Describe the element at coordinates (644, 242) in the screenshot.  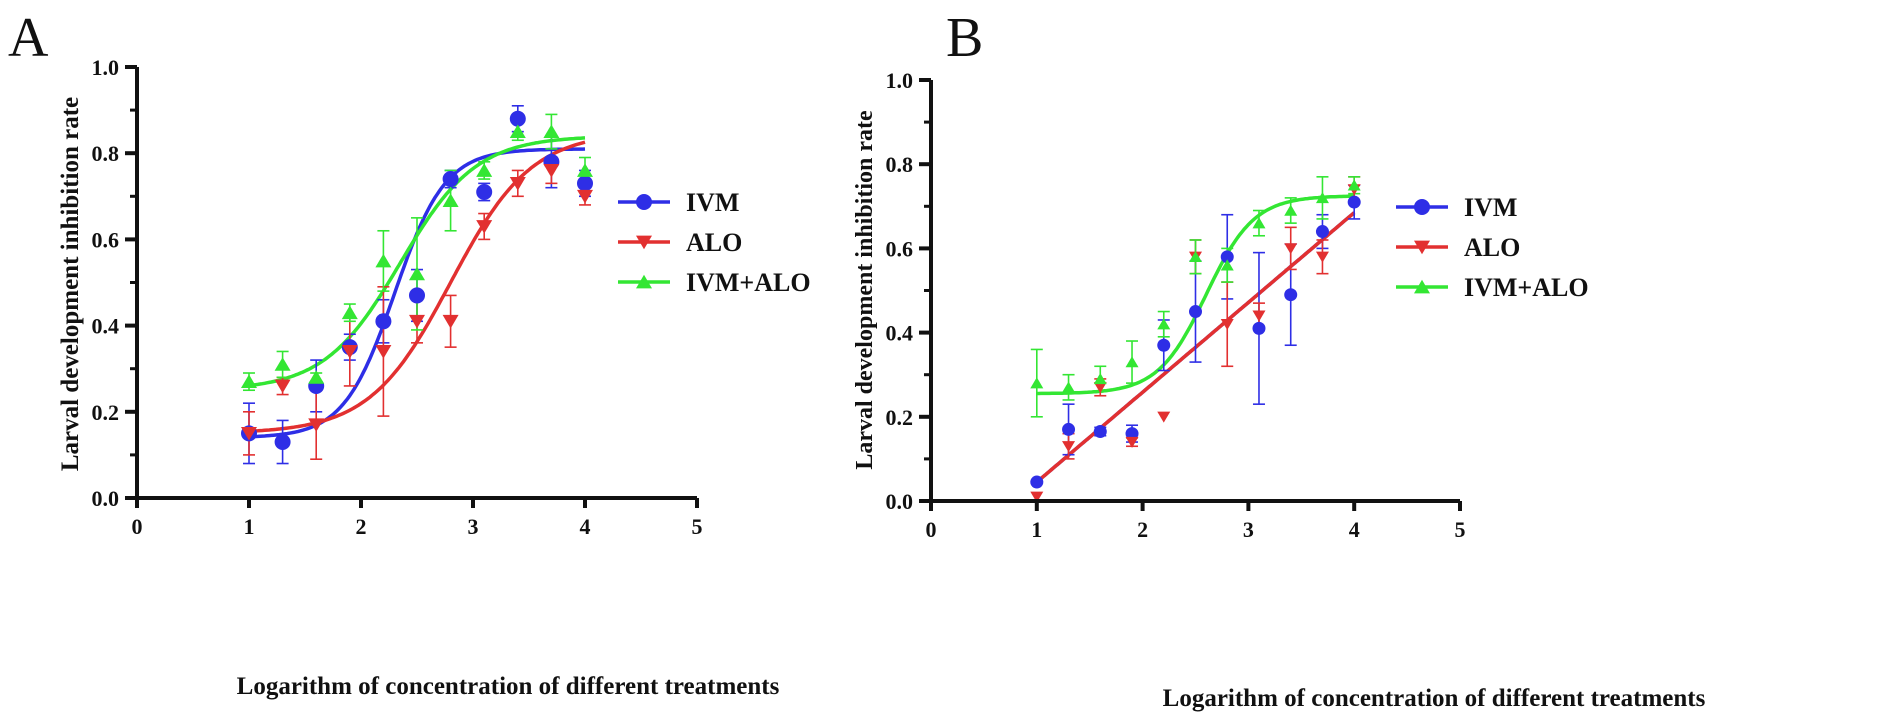
I see `panel-a-legend-marker-alo` at that location.